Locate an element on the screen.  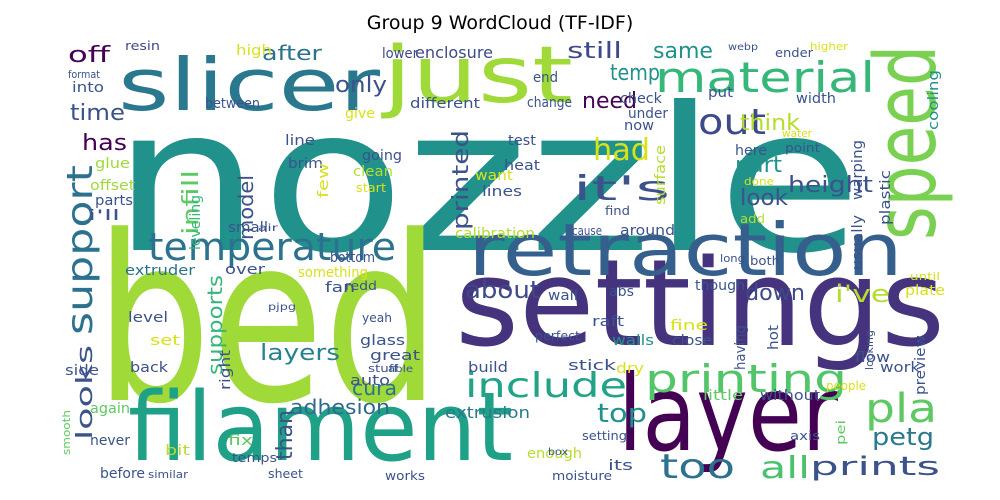
word: parts is located at coordinates (114, 201).